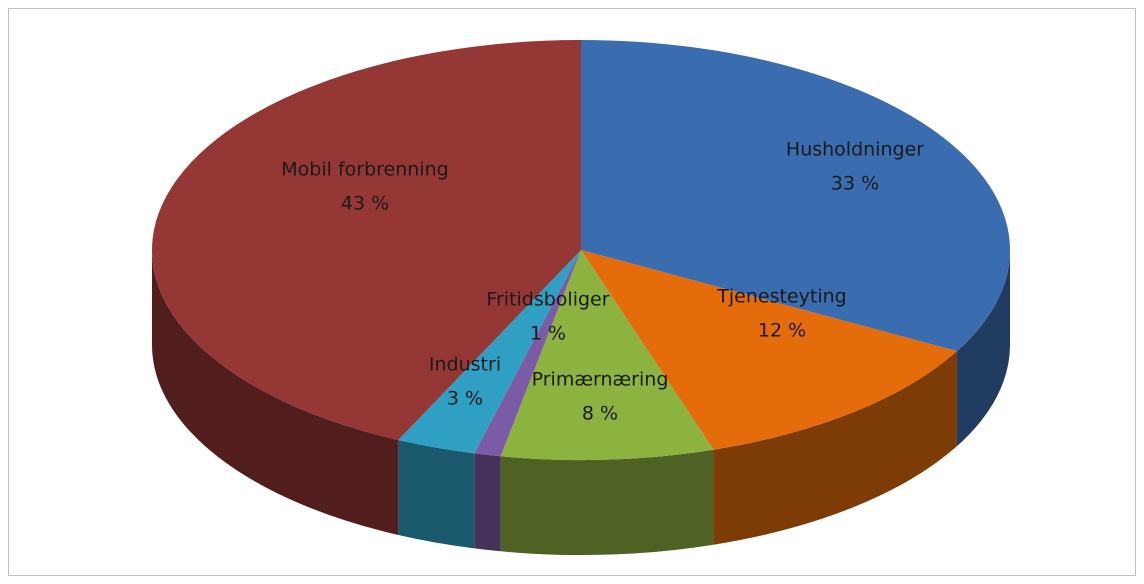  I want to click on slice-label: Fritidsboliger, so click(547, 300).